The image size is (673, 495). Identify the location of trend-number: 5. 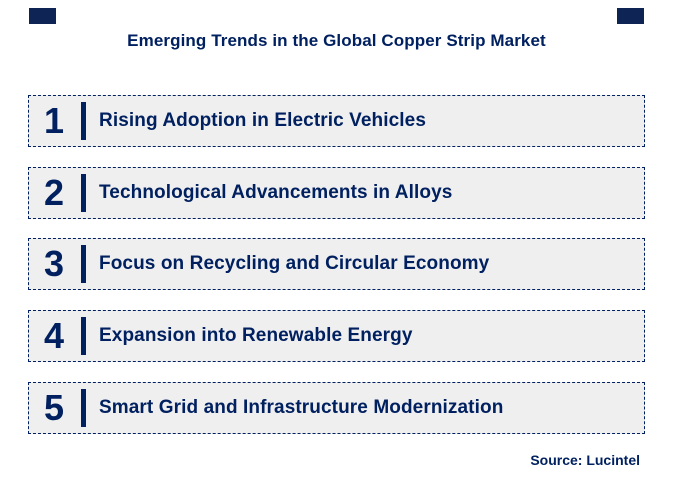
(54, 407).